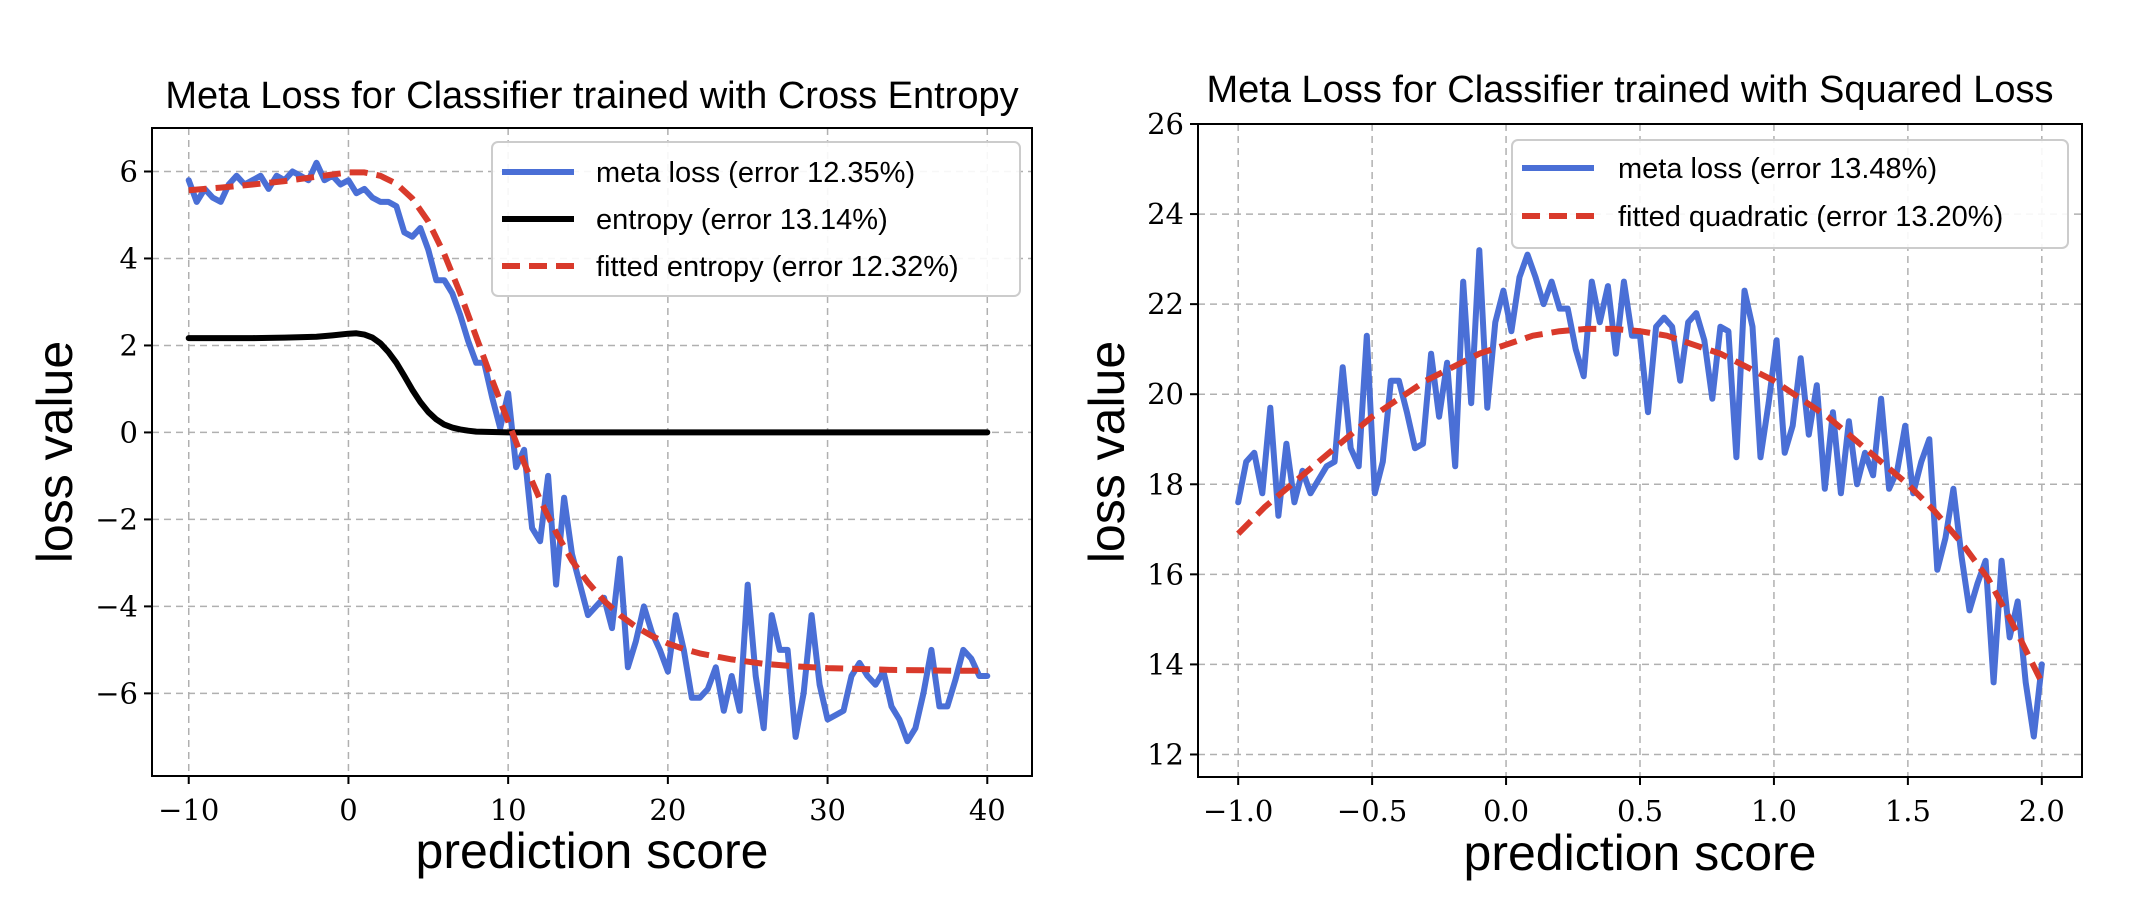 Image resolution: width=2148 pixels, height=916 pixels. What do you see at coordinates (1908, 811) in the screenshot?
I see `x-tick-label: 1.5` at bounding box center [1908, 811].